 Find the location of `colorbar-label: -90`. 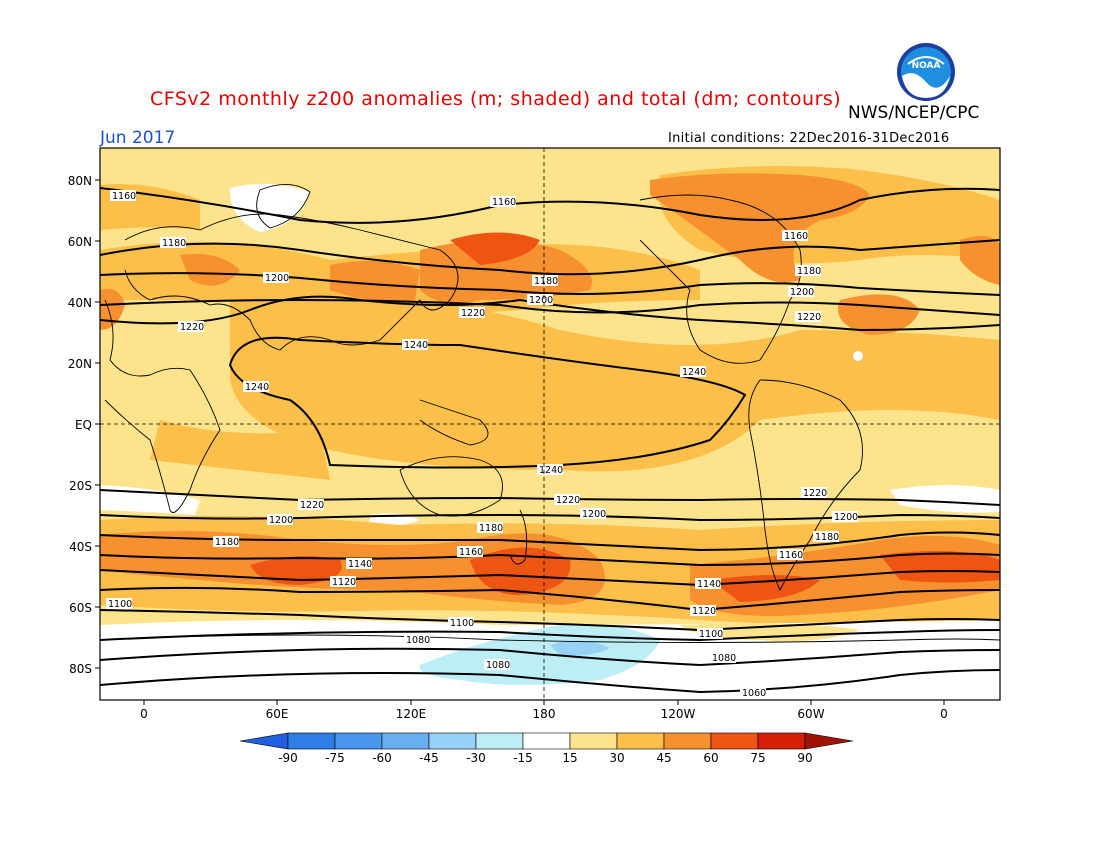

colorbar-label: -90 is located at coordinates (288, 758).